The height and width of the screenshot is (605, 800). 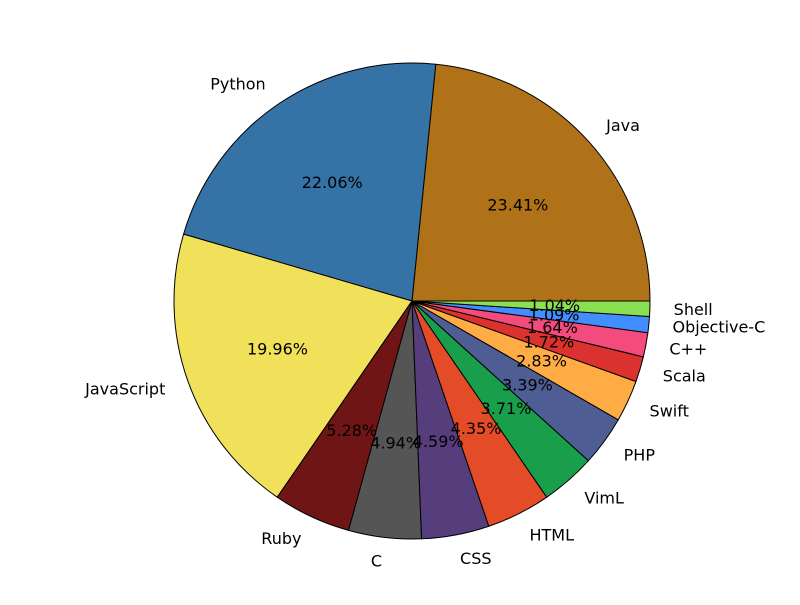 What do you see at coordinates (541, 361) in the screenshot?
I see `slice-percent-swift: 2.83%` at bounding box center [541, 361].